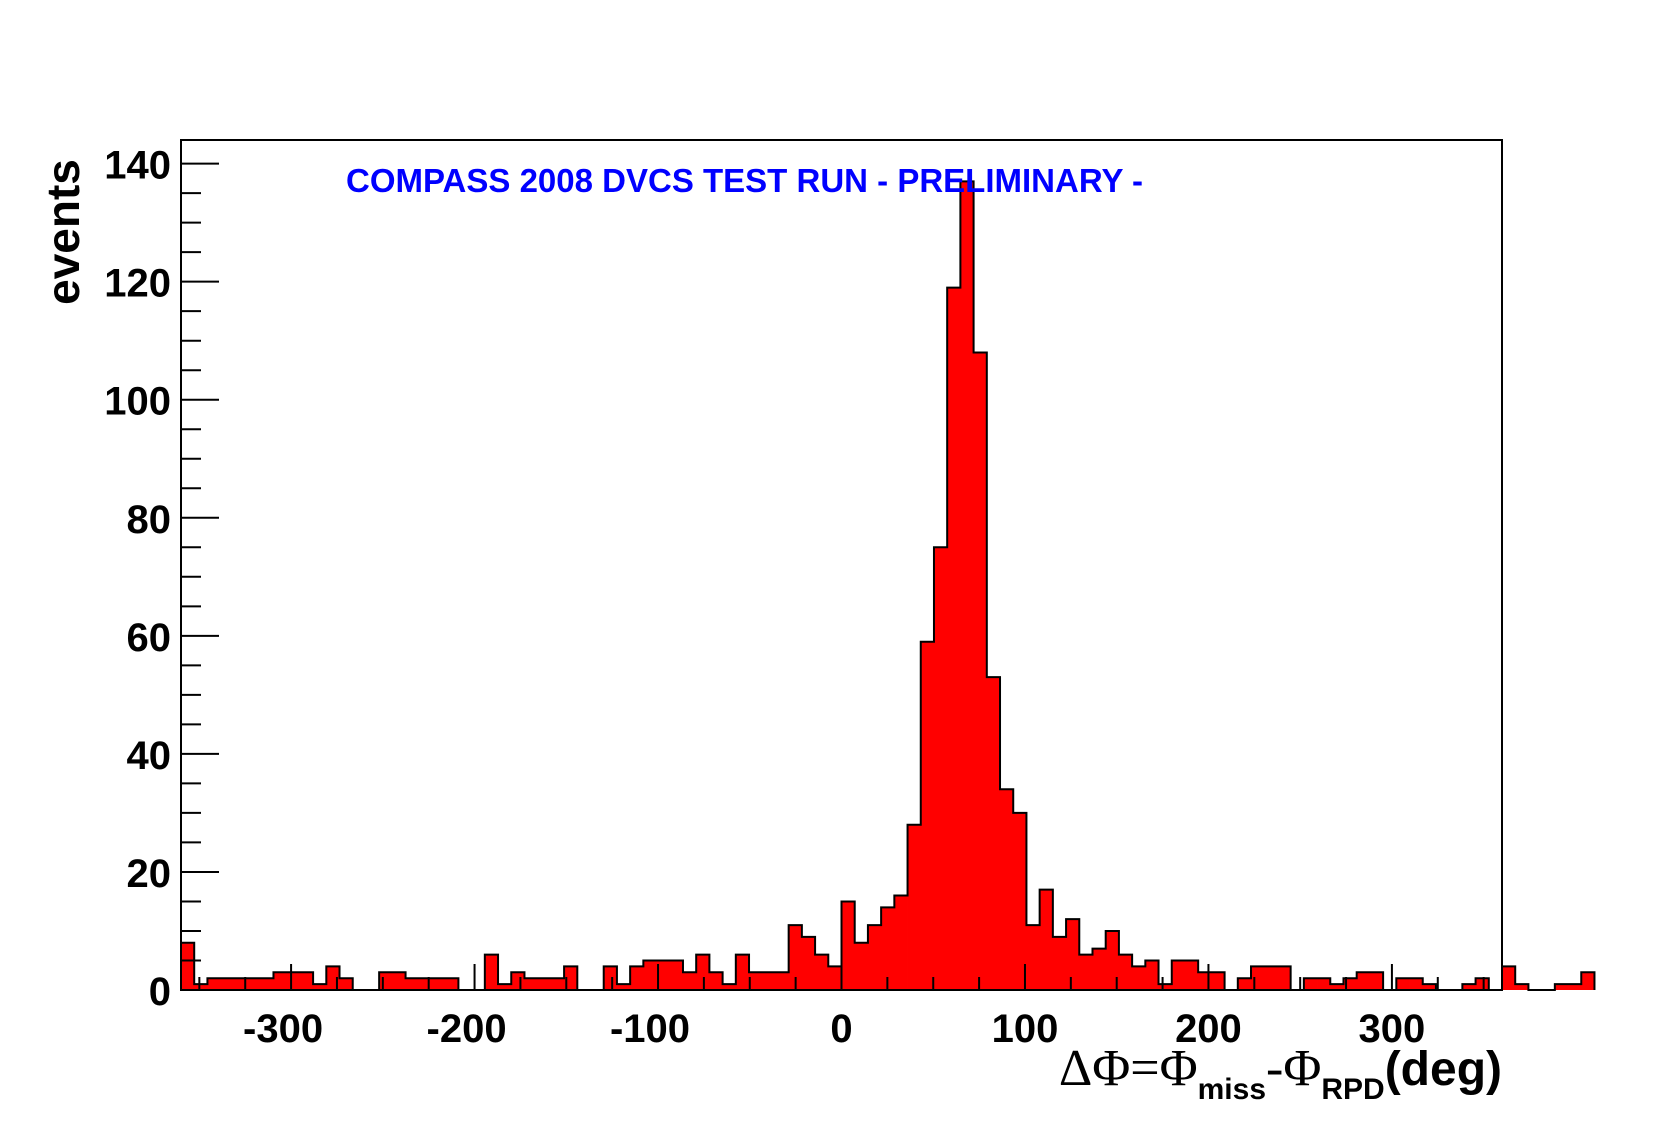  Describe the element at coordinates (1293, 1068) in the screenshot. I see `x-label-middle: -Φ` at that location.